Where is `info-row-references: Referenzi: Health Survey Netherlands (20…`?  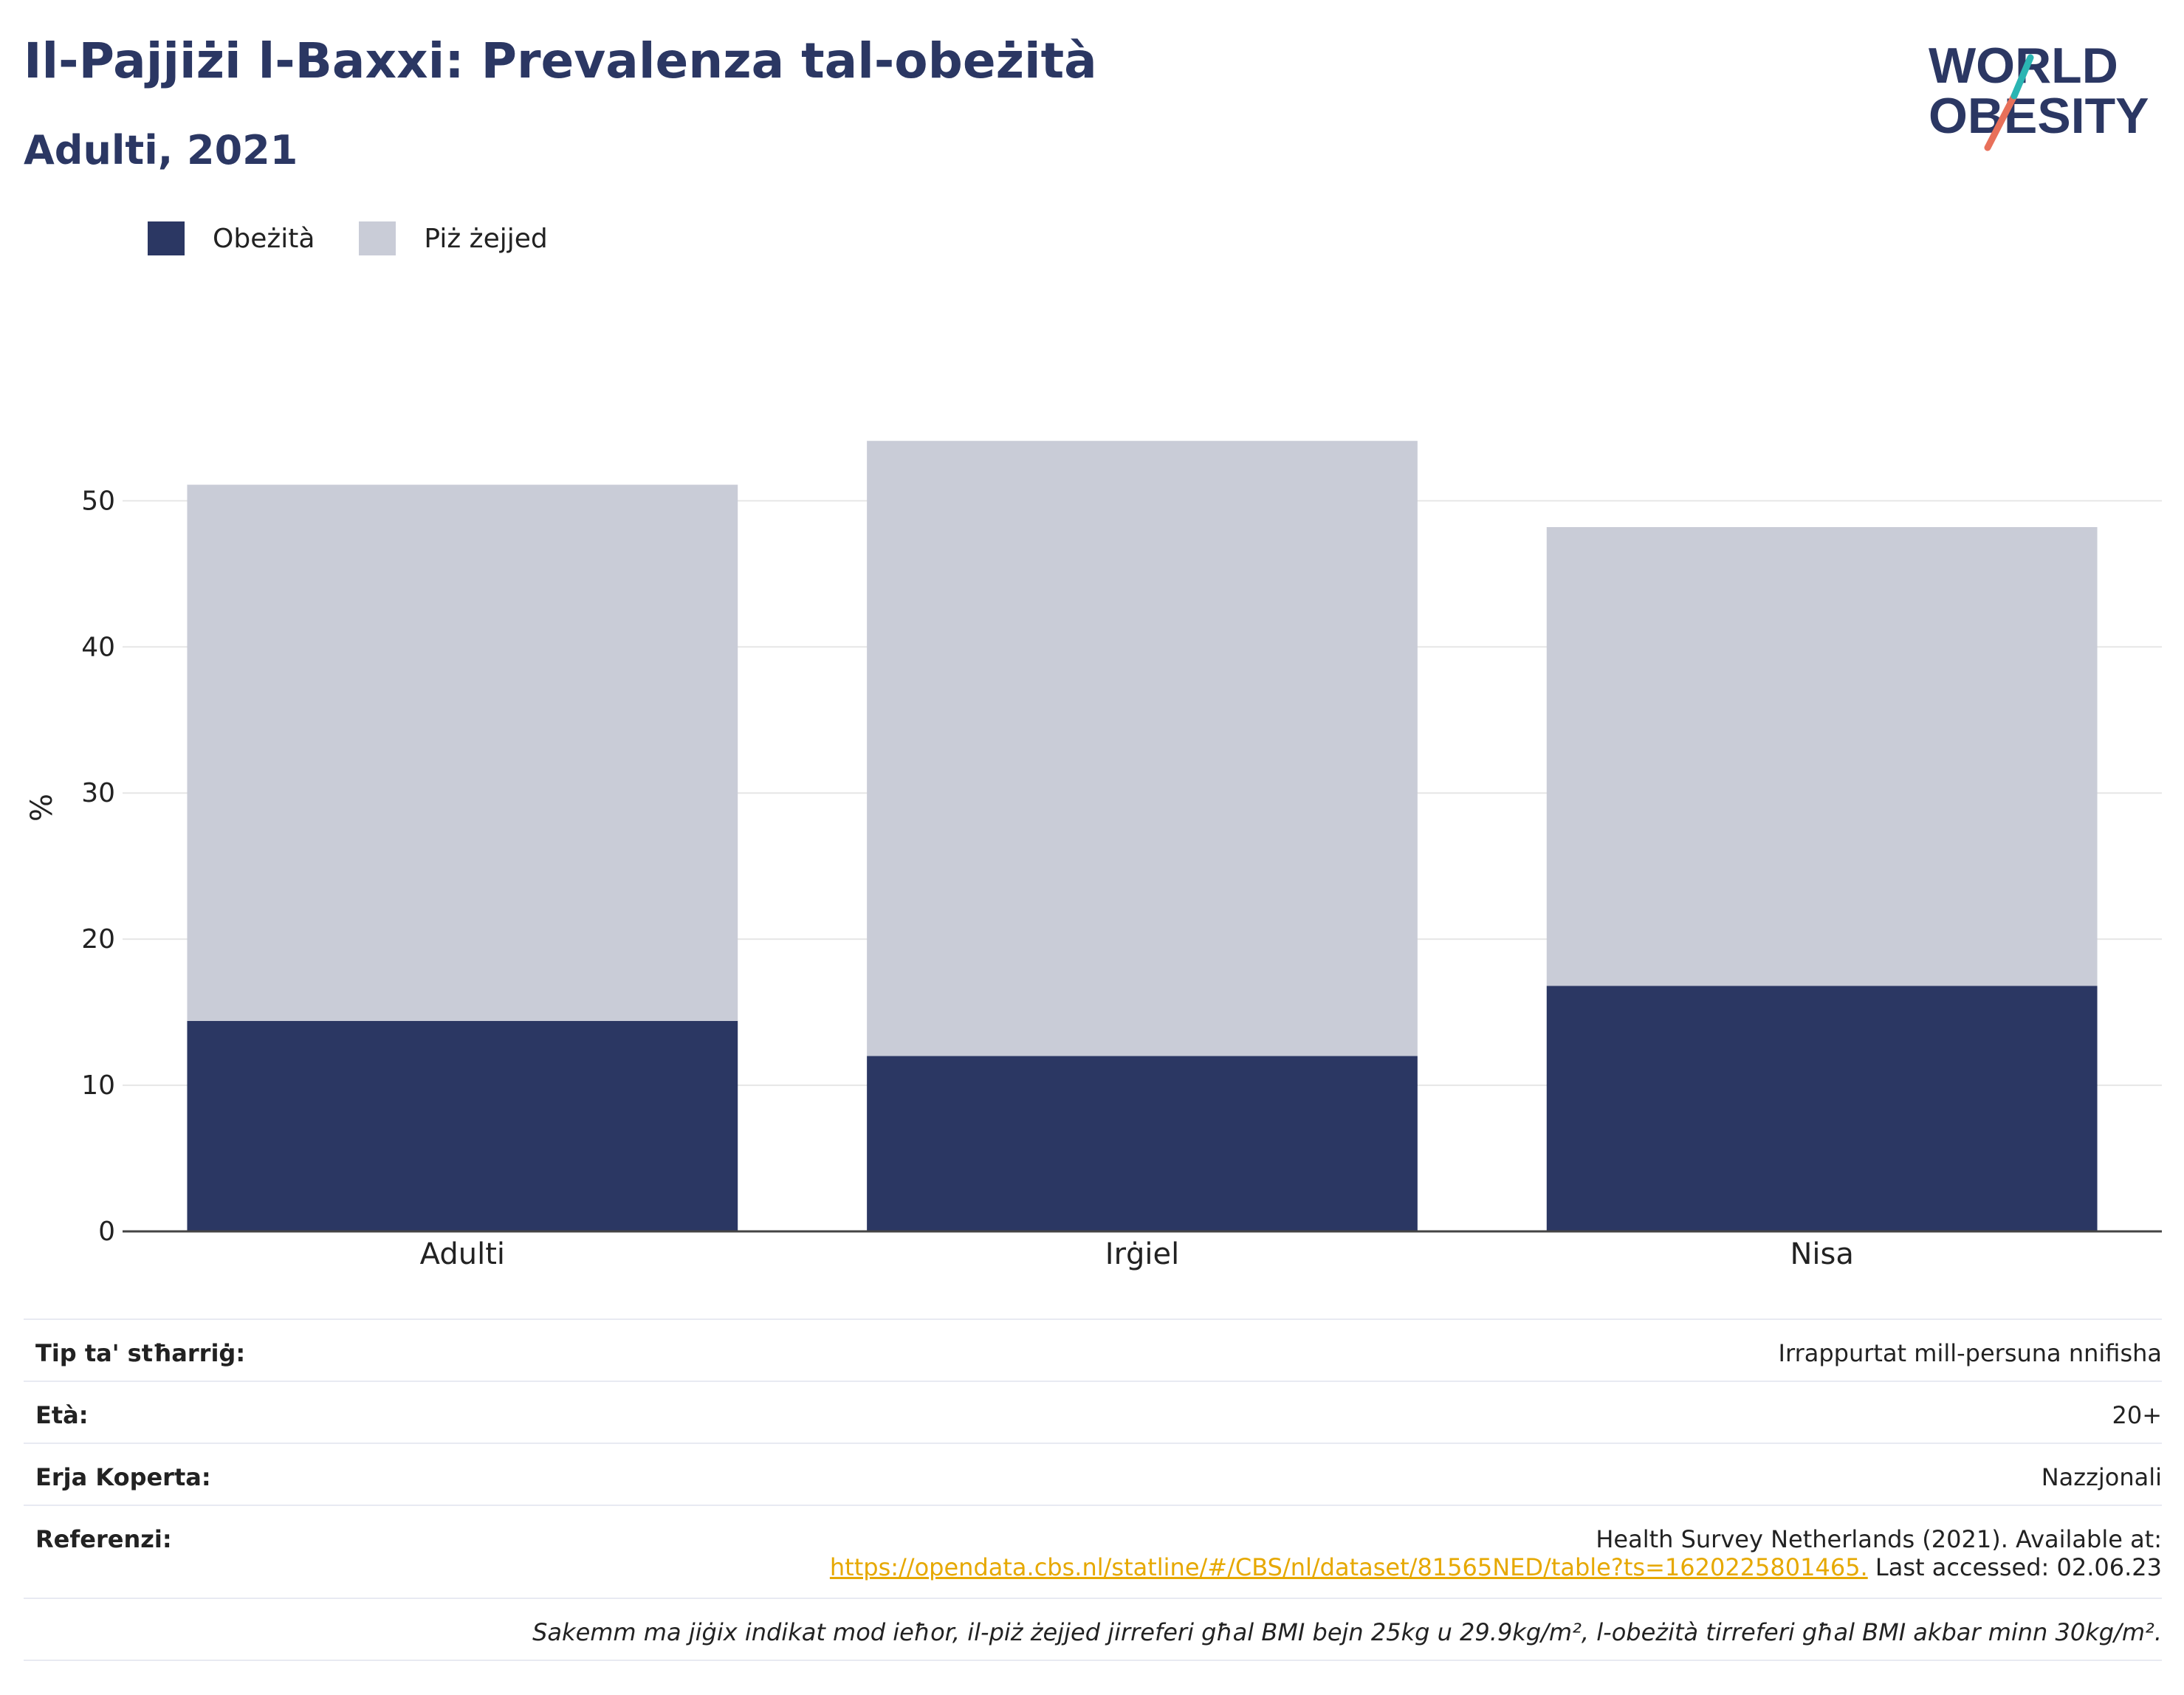 info-row-references: Referenzi: Health Survey Netherlands (20… is located at coordinates (1093, 1551).